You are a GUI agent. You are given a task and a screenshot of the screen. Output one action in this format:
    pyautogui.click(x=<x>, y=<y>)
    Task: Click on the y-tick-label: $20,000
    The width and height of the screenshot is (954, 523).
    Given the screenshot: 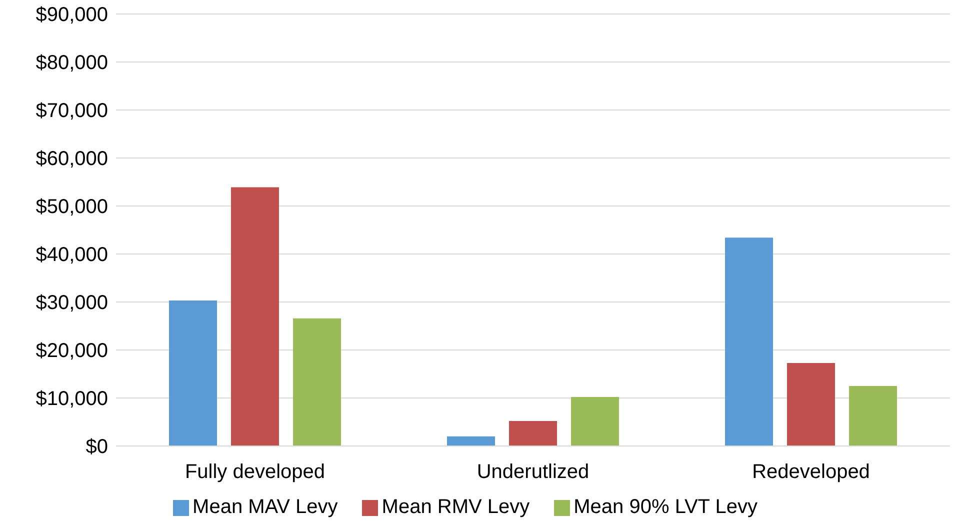 What is the action you would take?
    pyautogui.click(x=72, y=351)
    